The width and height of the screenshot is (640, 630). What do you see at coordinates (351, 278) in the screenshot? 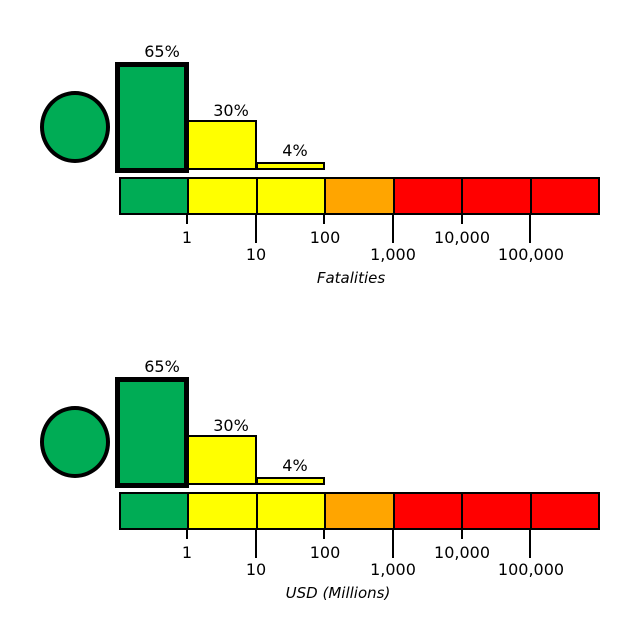
I see `x-axis-label-fatalities: Fatalities` at bounding box center [351, 278].